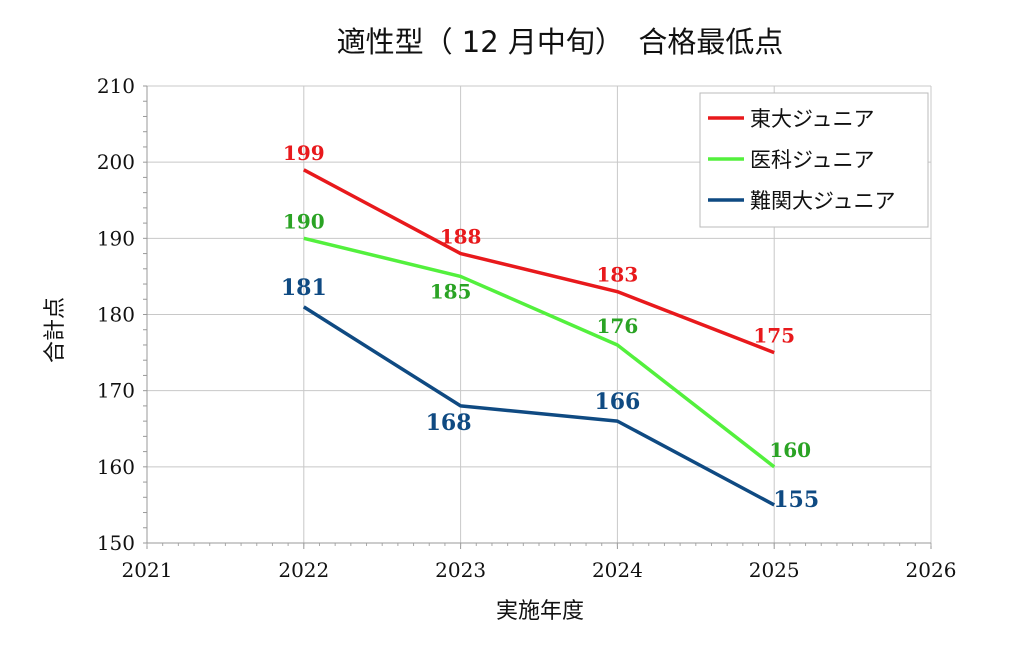 Image resolution: width=1024 pixels, height=657 pixels. What do you see at coordinates (147, 570) in the screenshot?
I see `x-tick-label: 2021` at bounding box center [147, 570].